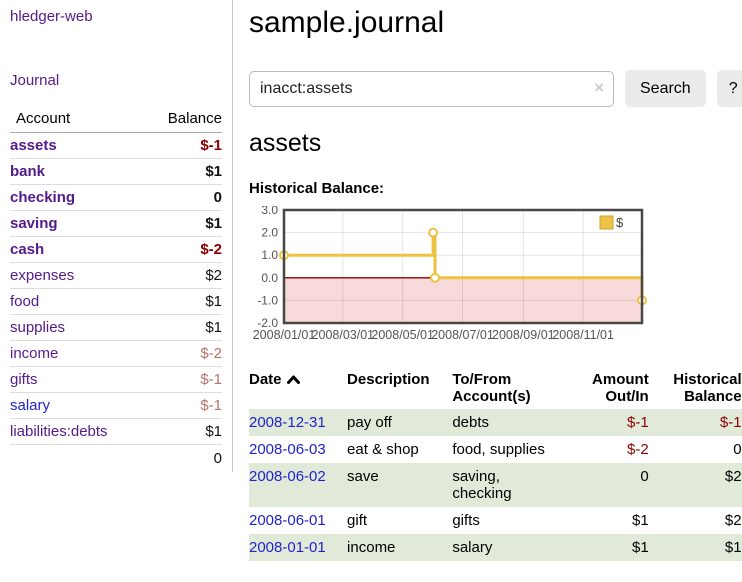 The height and width of the screenshot is (582, 742). What do you see at coordinates (665, 88) in the screenshot?
I see `search-button: Search` at bounding box center [665, 88].